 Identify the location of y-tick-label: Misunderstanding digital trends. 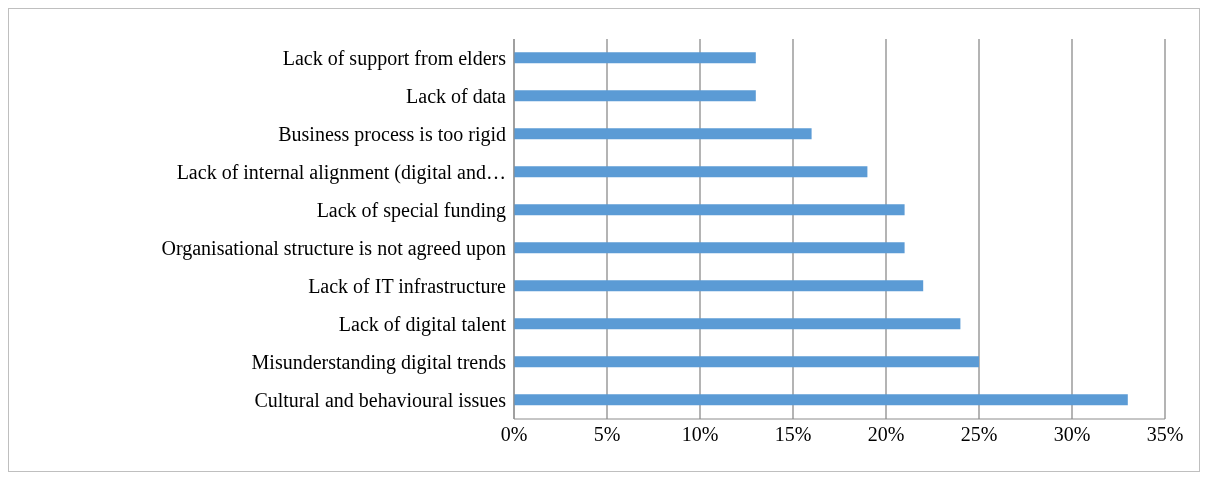
(379, 363).